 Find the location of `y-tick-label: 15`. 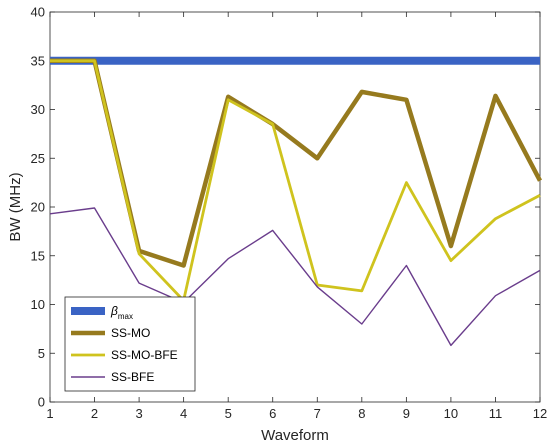

y-tick-label: 15 is located at coordinates (38, 255).